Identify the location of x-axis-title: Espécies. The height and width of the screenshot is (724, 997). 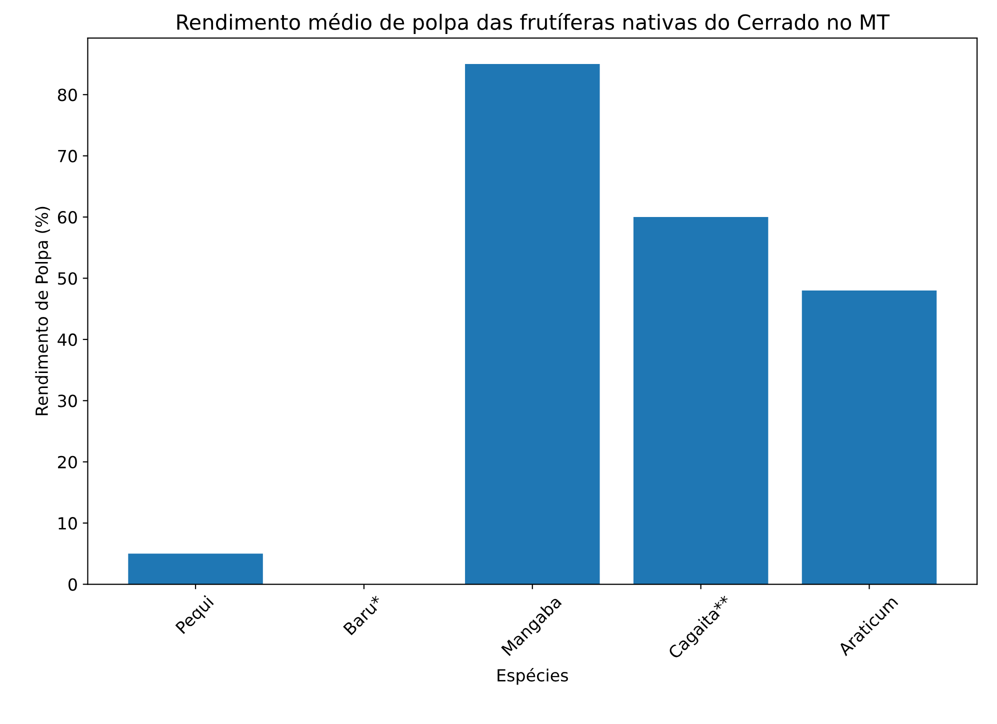
(533, 676).